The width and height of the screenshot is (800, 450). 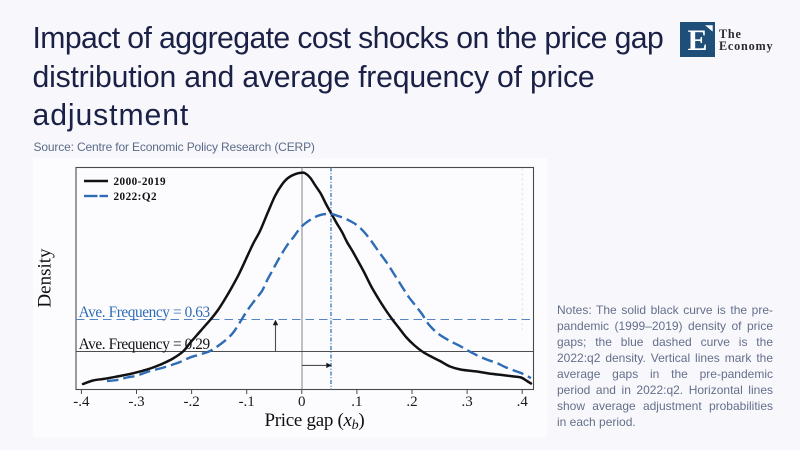 I want to click on svg-text: .3, so click(x=466, y=402).